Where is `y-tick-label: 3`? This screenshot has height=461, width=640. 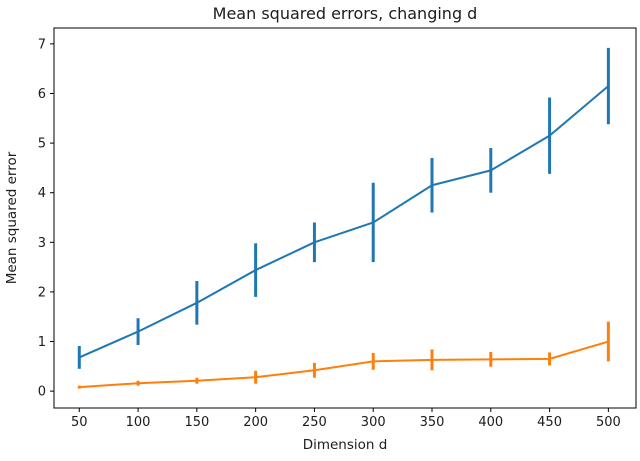 y-tick-label: 3 is located at coordinates (42, 243).